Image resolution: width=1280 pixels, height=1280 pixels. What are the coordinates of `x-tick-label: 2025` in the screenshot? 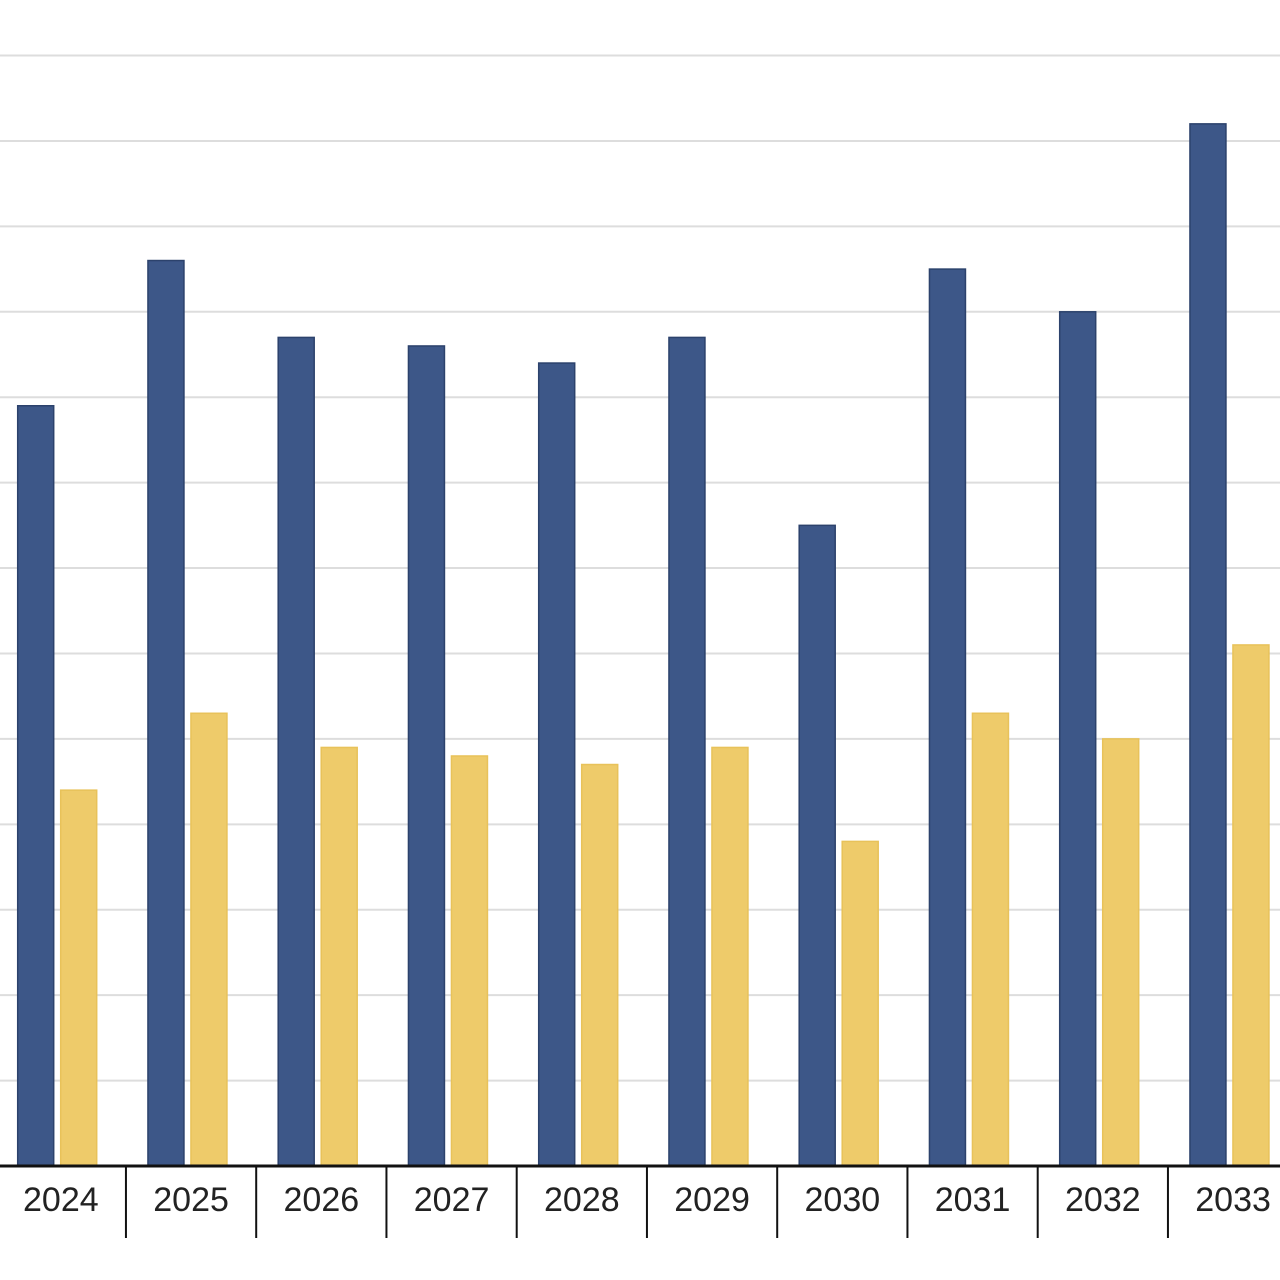 It's located at (191, 1200).